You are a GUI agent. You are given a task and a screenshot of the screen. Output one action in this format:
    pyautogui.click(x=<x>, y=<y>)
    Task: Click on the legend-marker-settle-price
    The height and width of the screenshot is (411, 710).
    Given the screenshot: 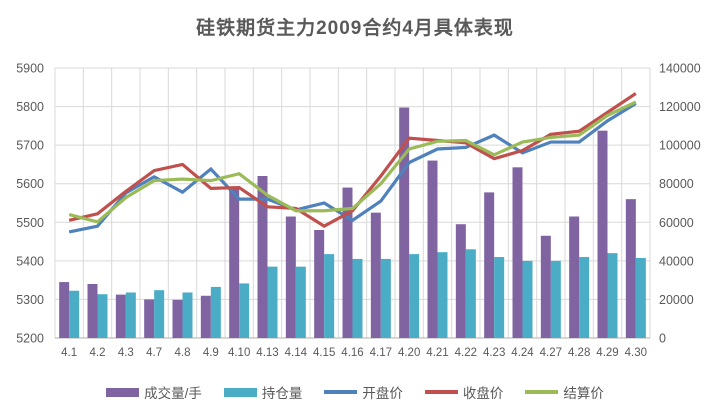 What is the action you would take?
    pyautogui.click(x=542, y=392)
    